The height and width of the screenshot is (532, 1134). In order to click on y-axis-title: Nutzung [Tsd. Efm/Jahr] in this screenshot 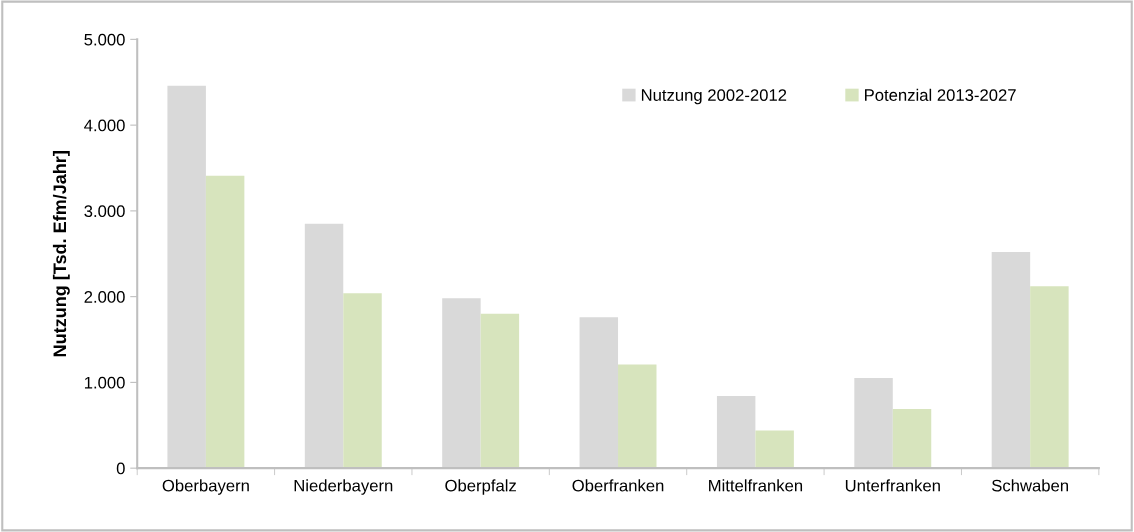, I will do `click(61, 254)`.